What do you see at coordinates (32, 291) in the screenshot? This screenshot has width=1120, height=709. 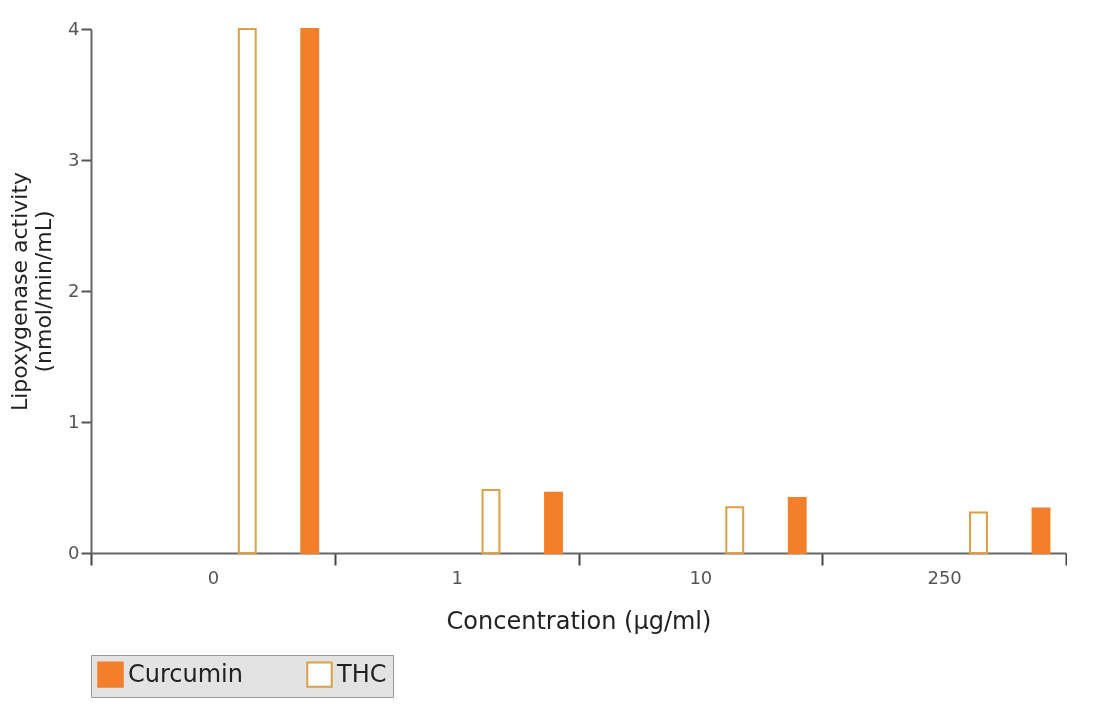 I see `y-axis-title: Lipoxygenase activity (nmol/min/mL)` at bounding box center [32, 291].